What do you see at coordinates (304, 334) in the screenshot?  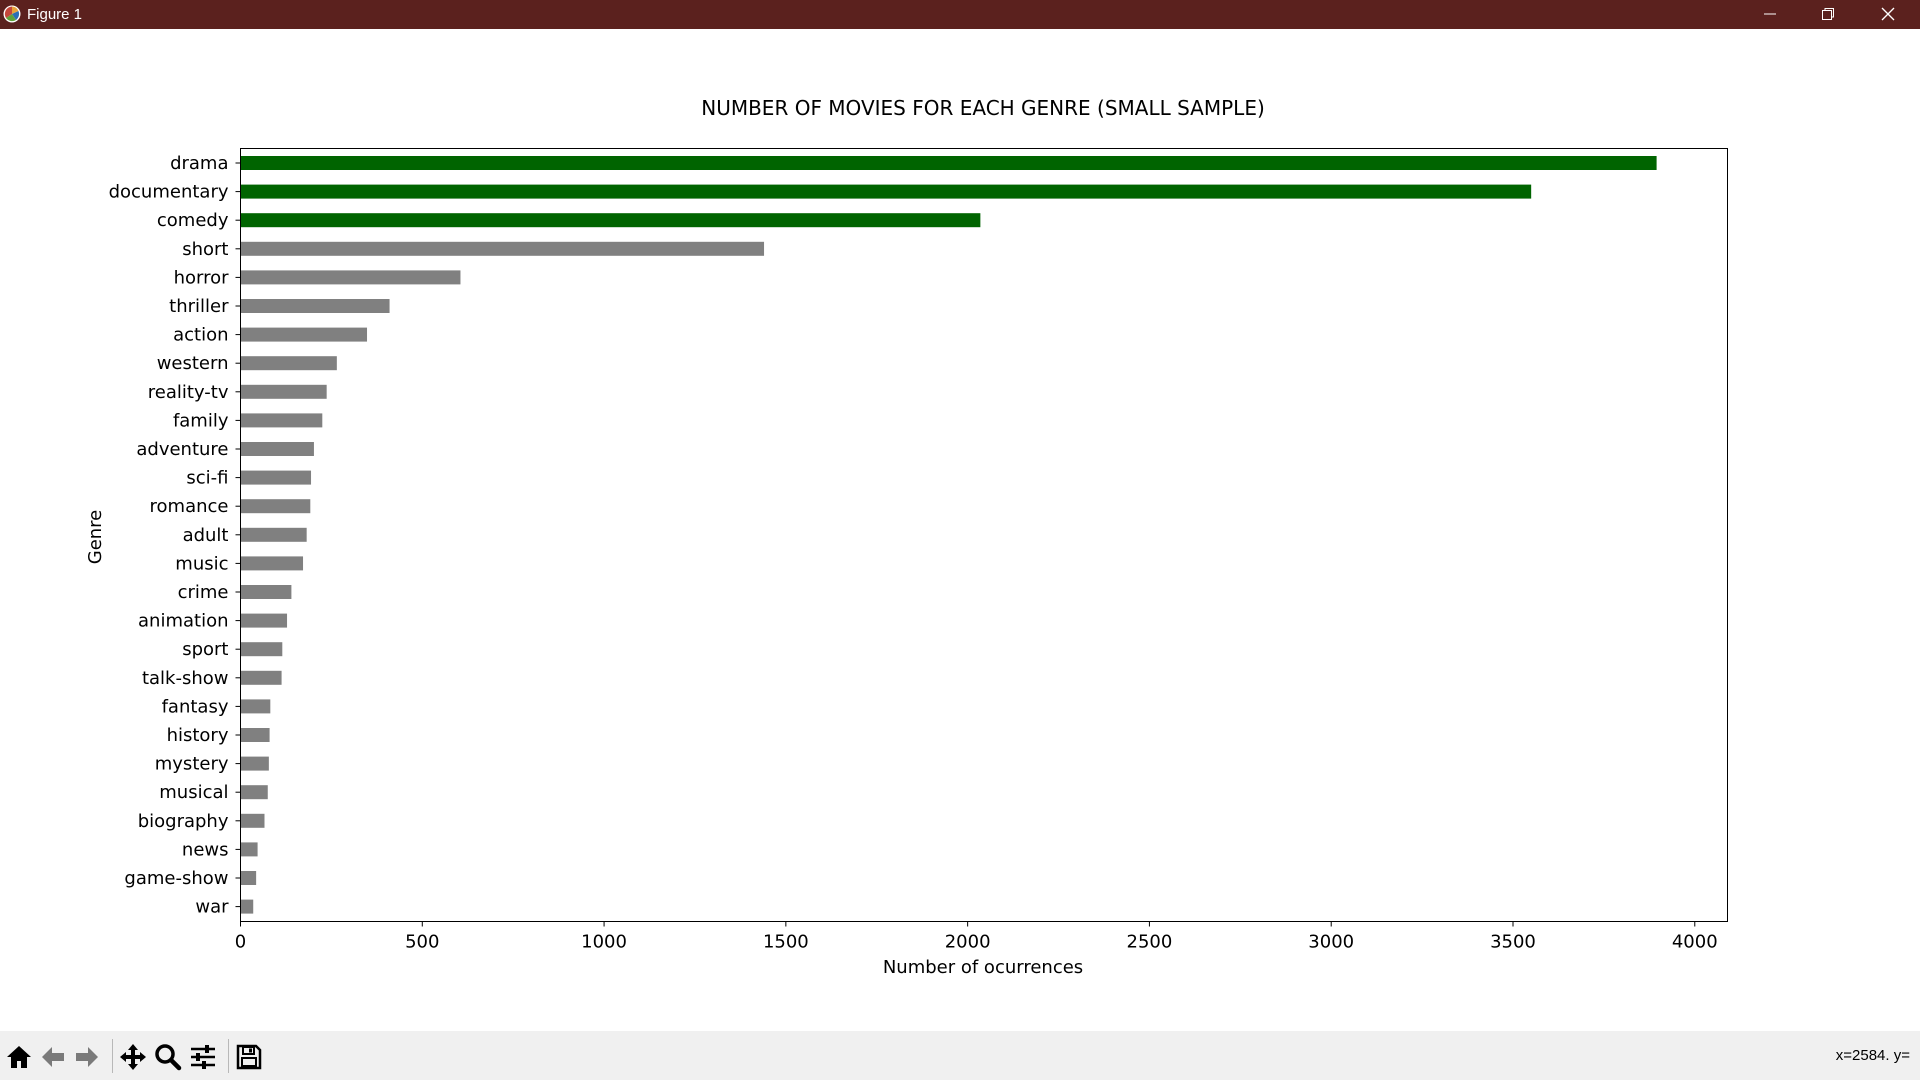 I see `bar-action` at bounding box center [304, 334].